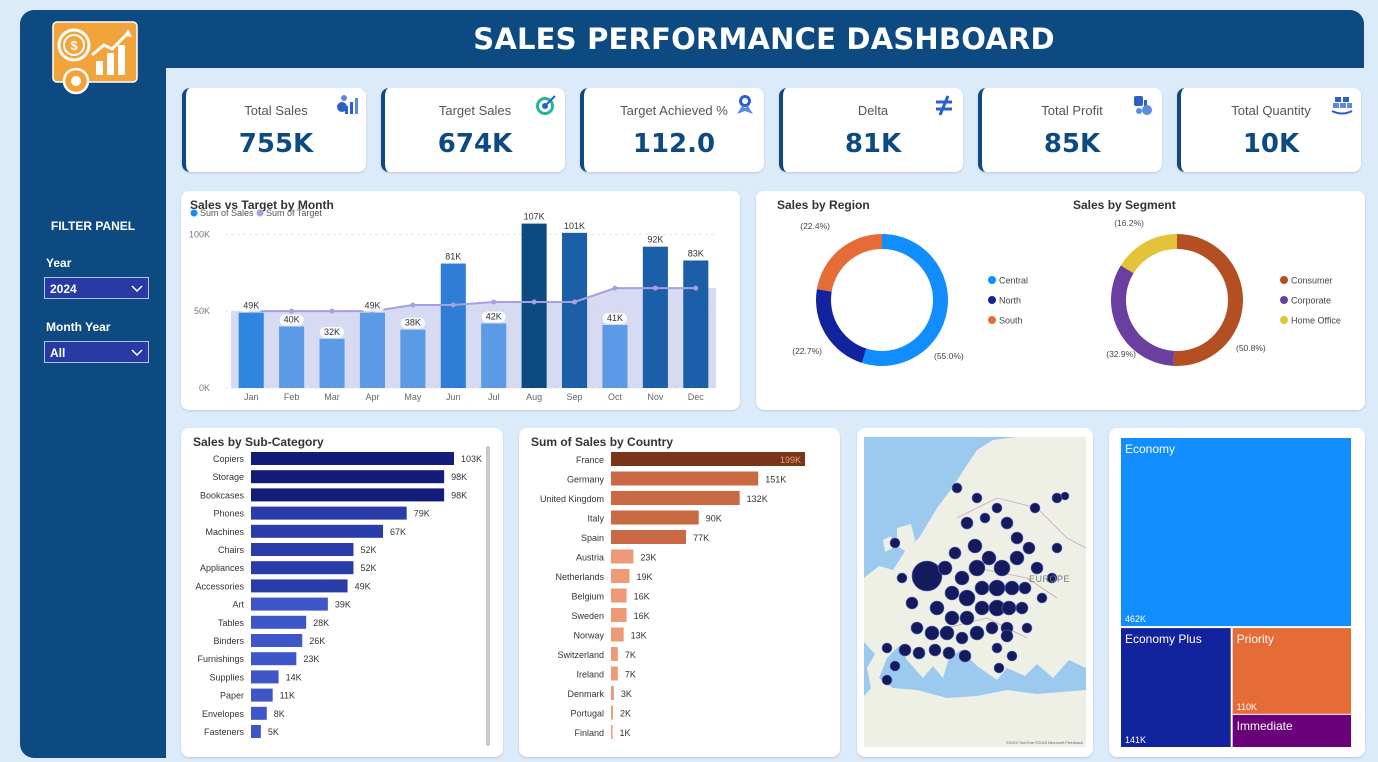  What do you see at coordinates (494, 355) in the screenshot?
I see `sales-bar-jul` at bounding box center [494, 355].